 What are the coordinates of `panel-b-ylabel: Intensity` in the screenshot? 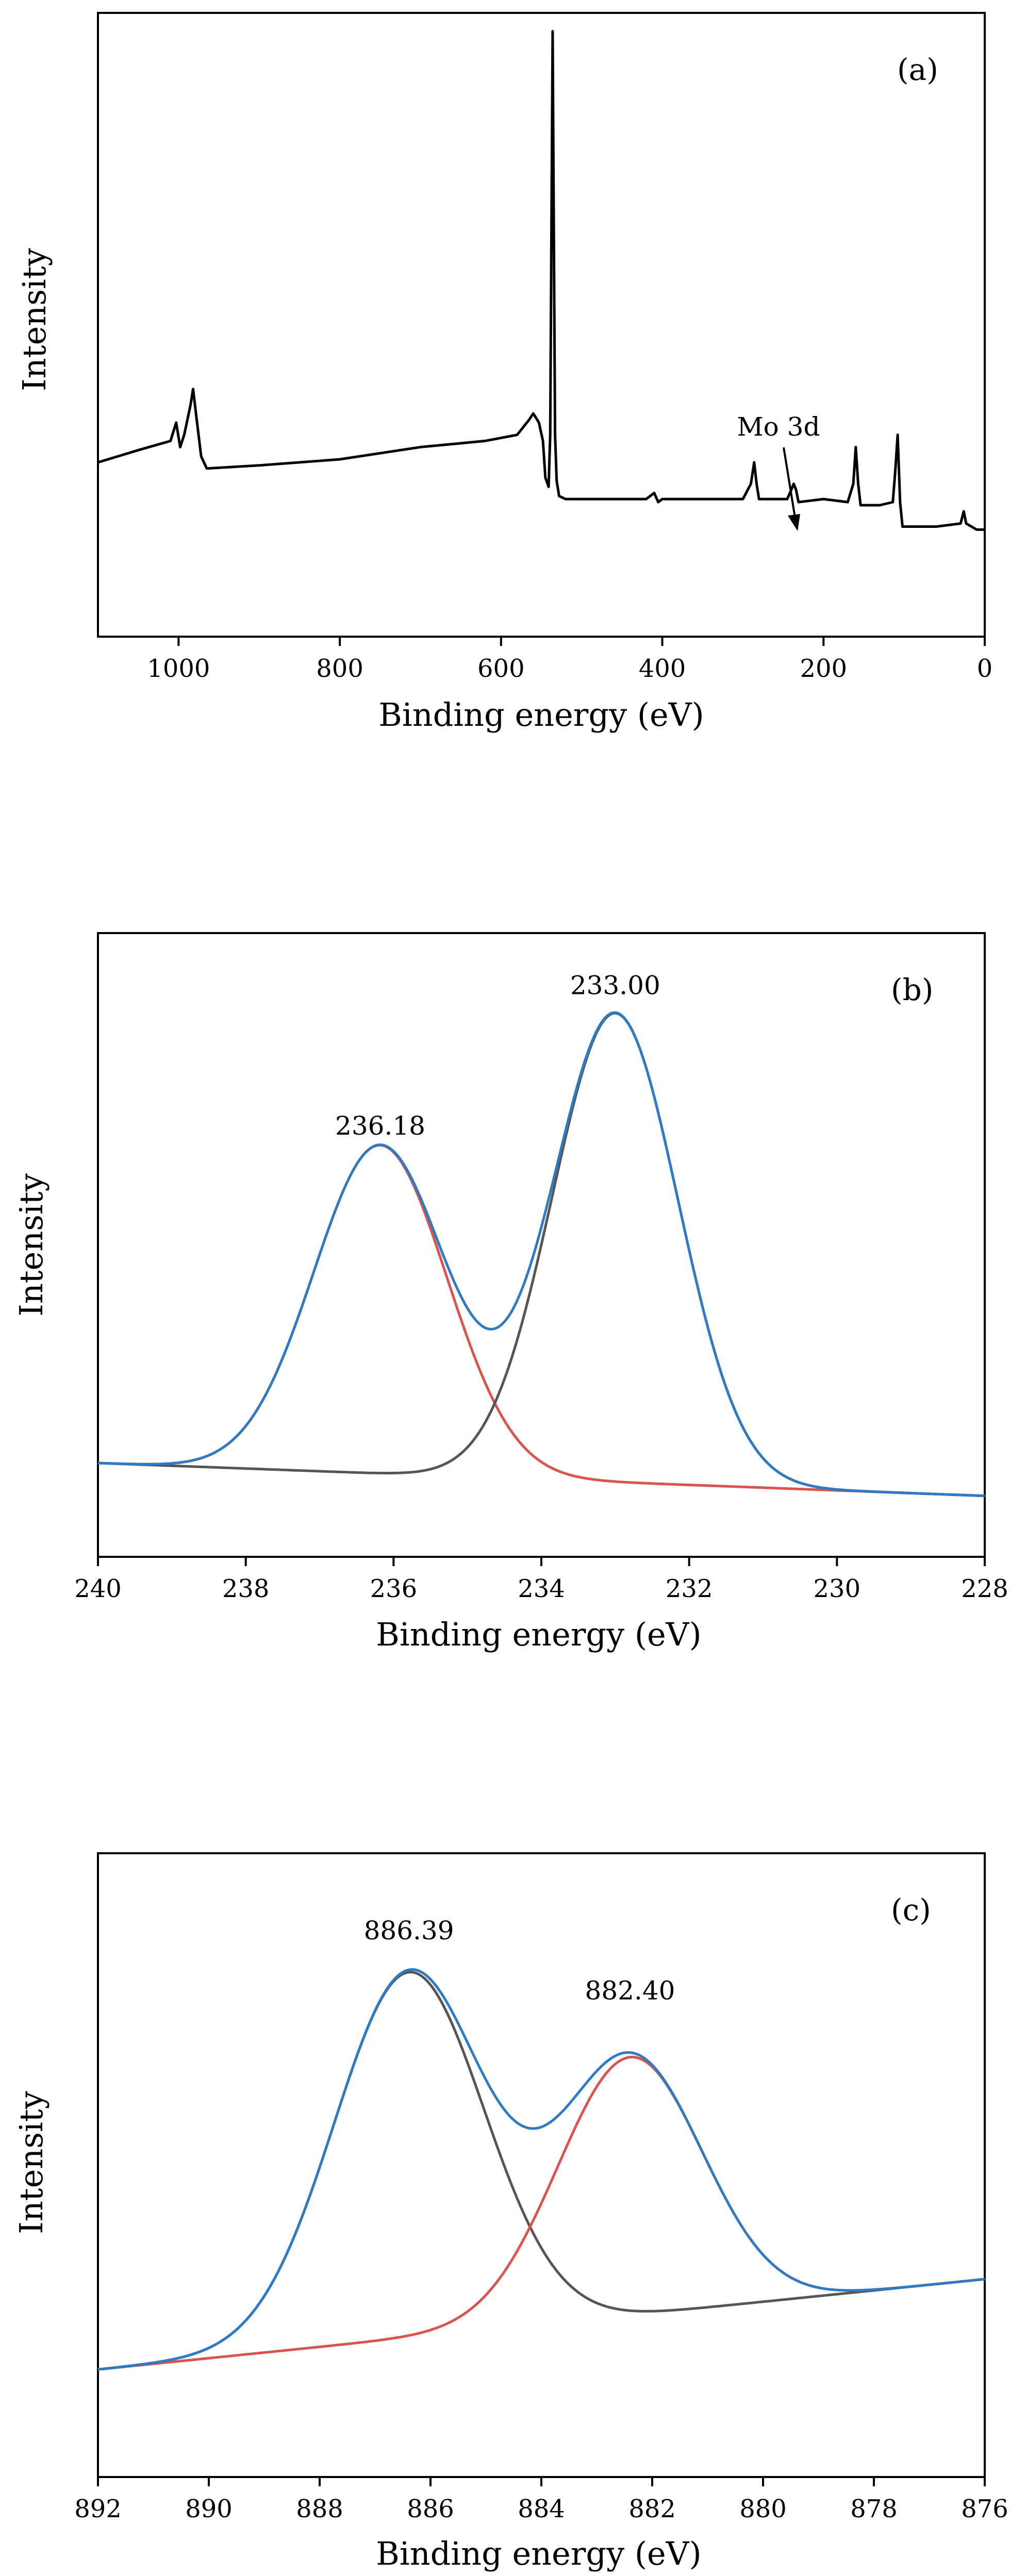 It's located at (31, 1245).